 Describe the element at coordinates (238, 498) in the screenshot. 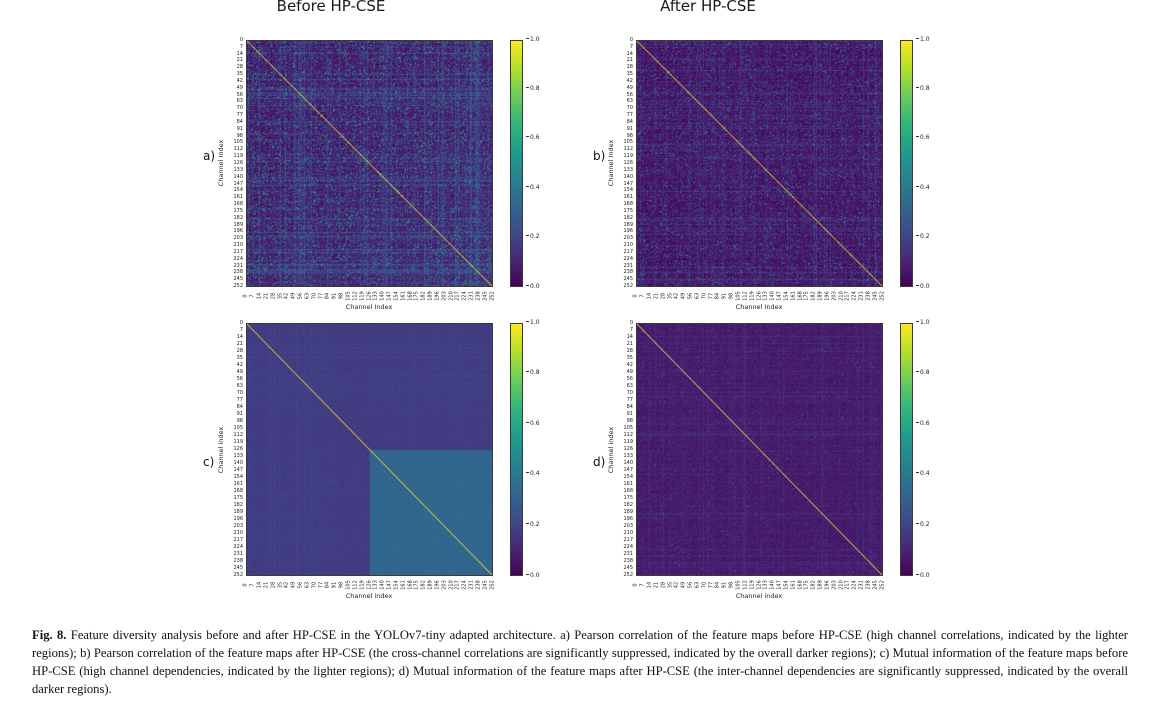

I see `y-tick-label: 175` at that location.